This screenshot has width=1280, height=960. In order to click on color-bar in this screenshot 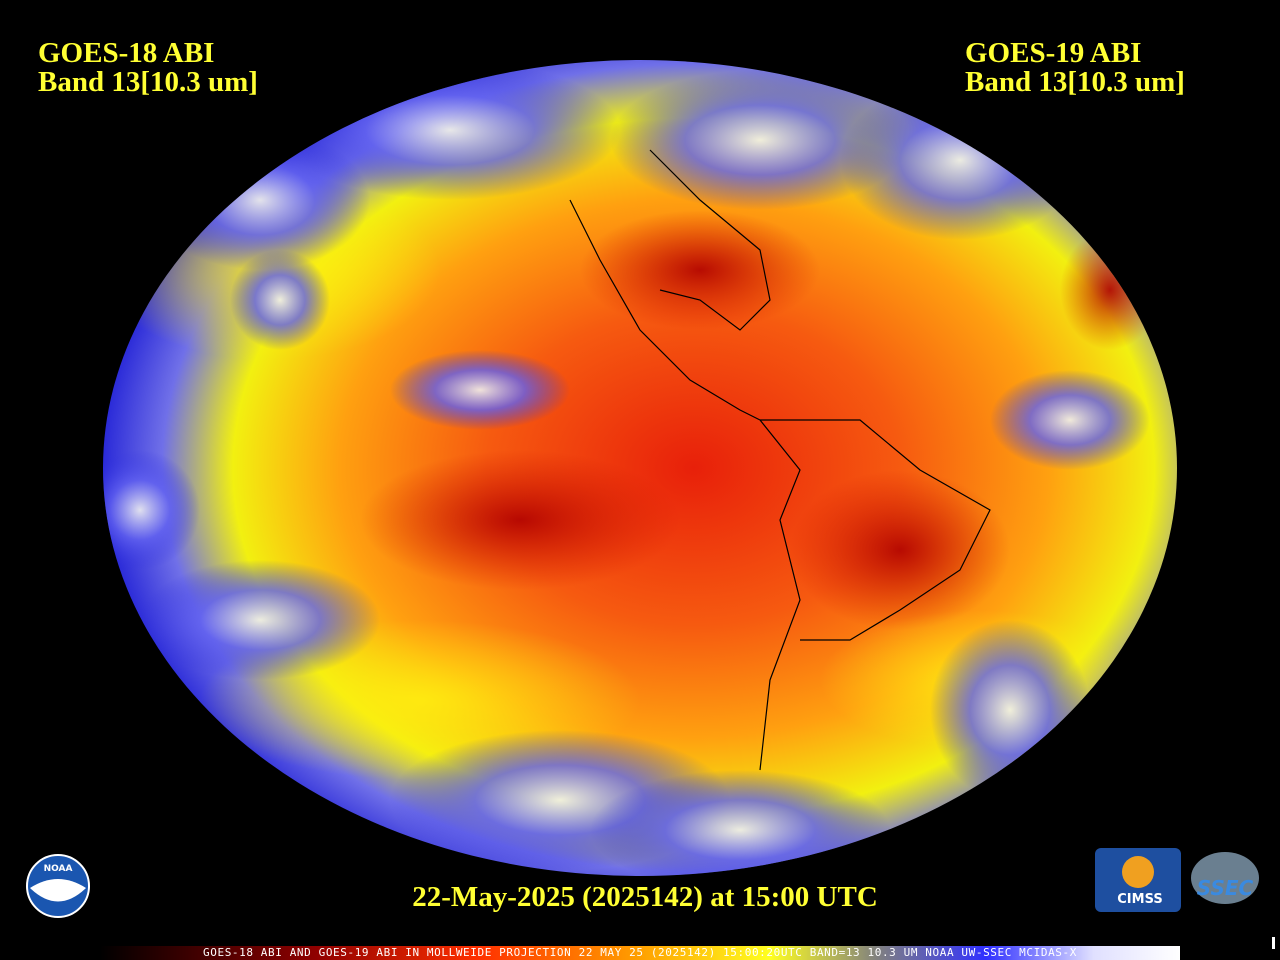, I will do `click(640, 953)`.